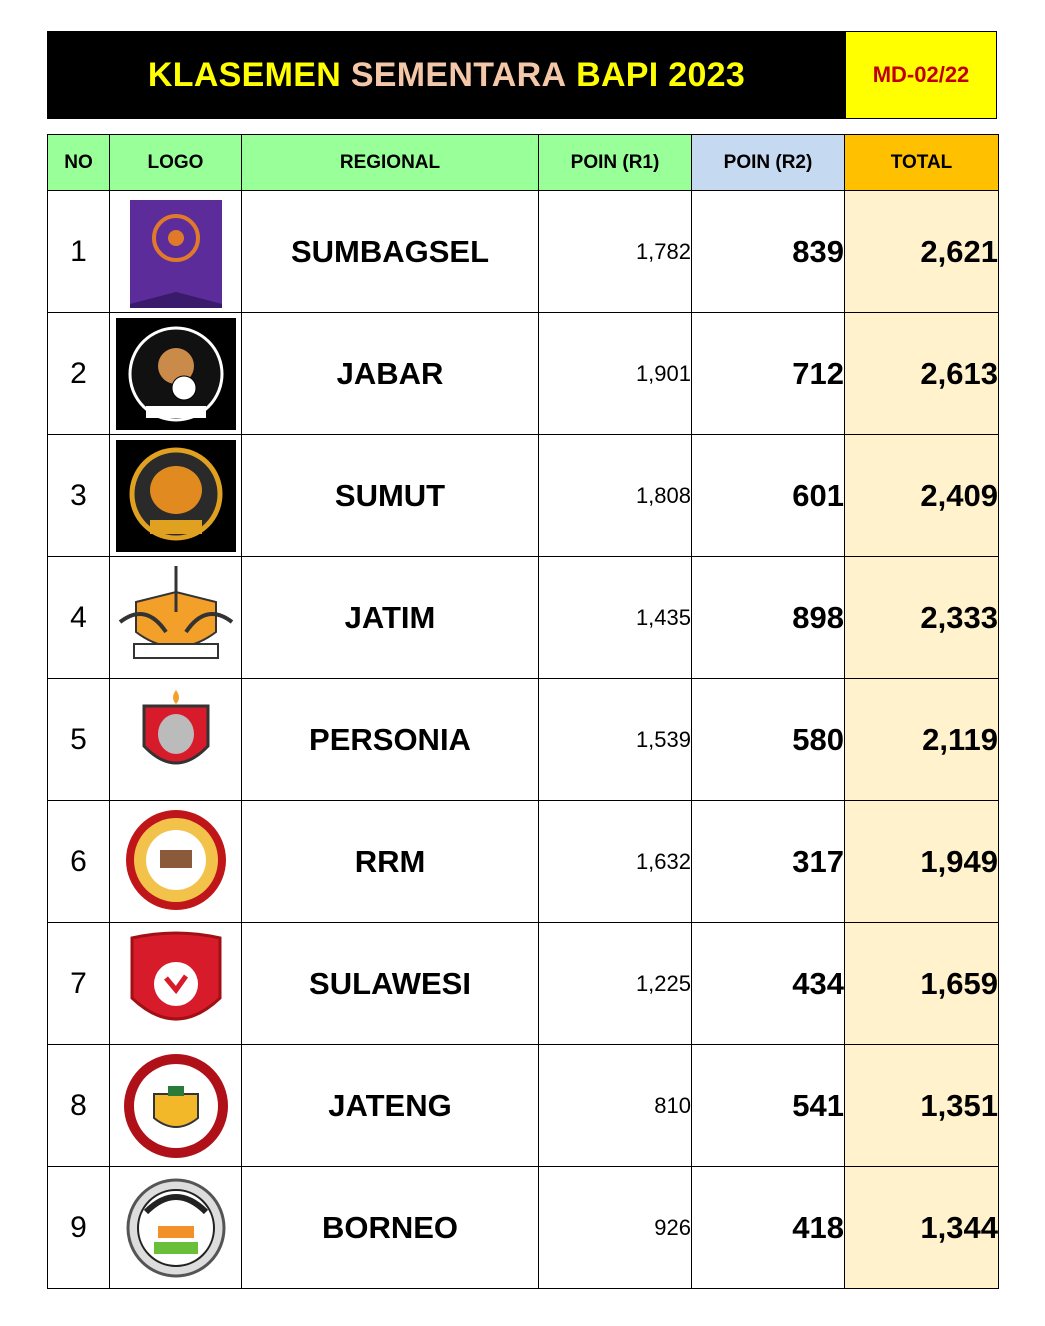 Image resolution: width=1045 pixels, height=1326 pixels. Describe the element at coordinates (390, 495) in the screenshot. I see `regional-cell: SUMUT` at that location.